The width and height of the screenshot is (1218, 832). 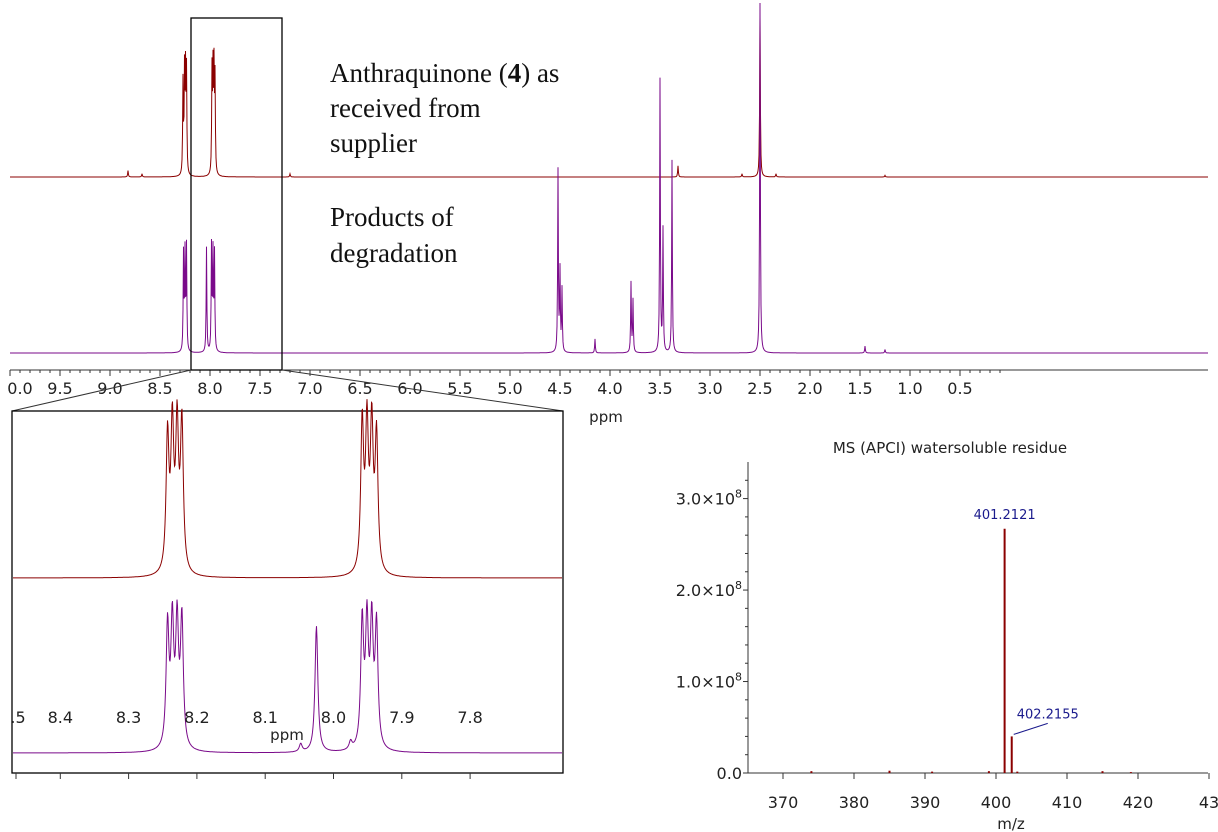 I want to click on nmr-x-tick-label: 4.5, so click(x=559, y=388).